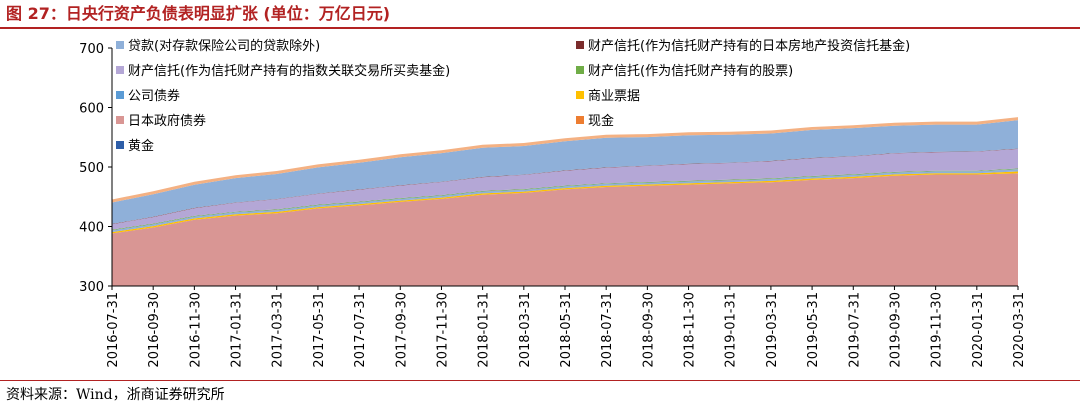  I want to click on x-tick-label: 2019-07-31, so click(854, 330).